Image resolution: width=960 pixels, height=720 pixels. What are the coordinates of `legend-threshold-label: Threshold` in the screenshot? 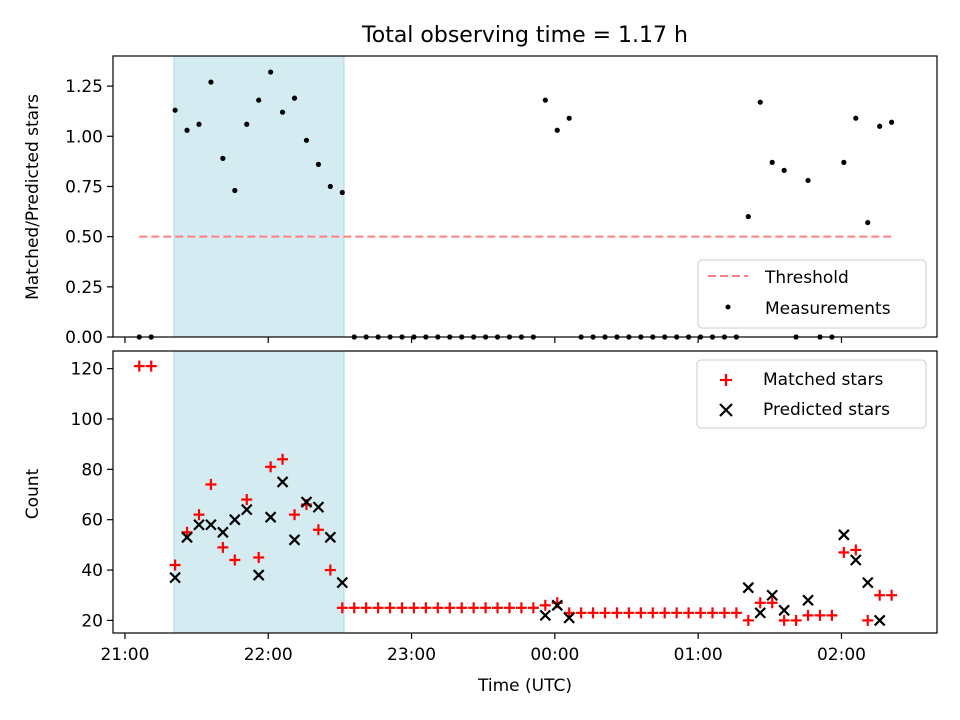 It's located at (806, 278).